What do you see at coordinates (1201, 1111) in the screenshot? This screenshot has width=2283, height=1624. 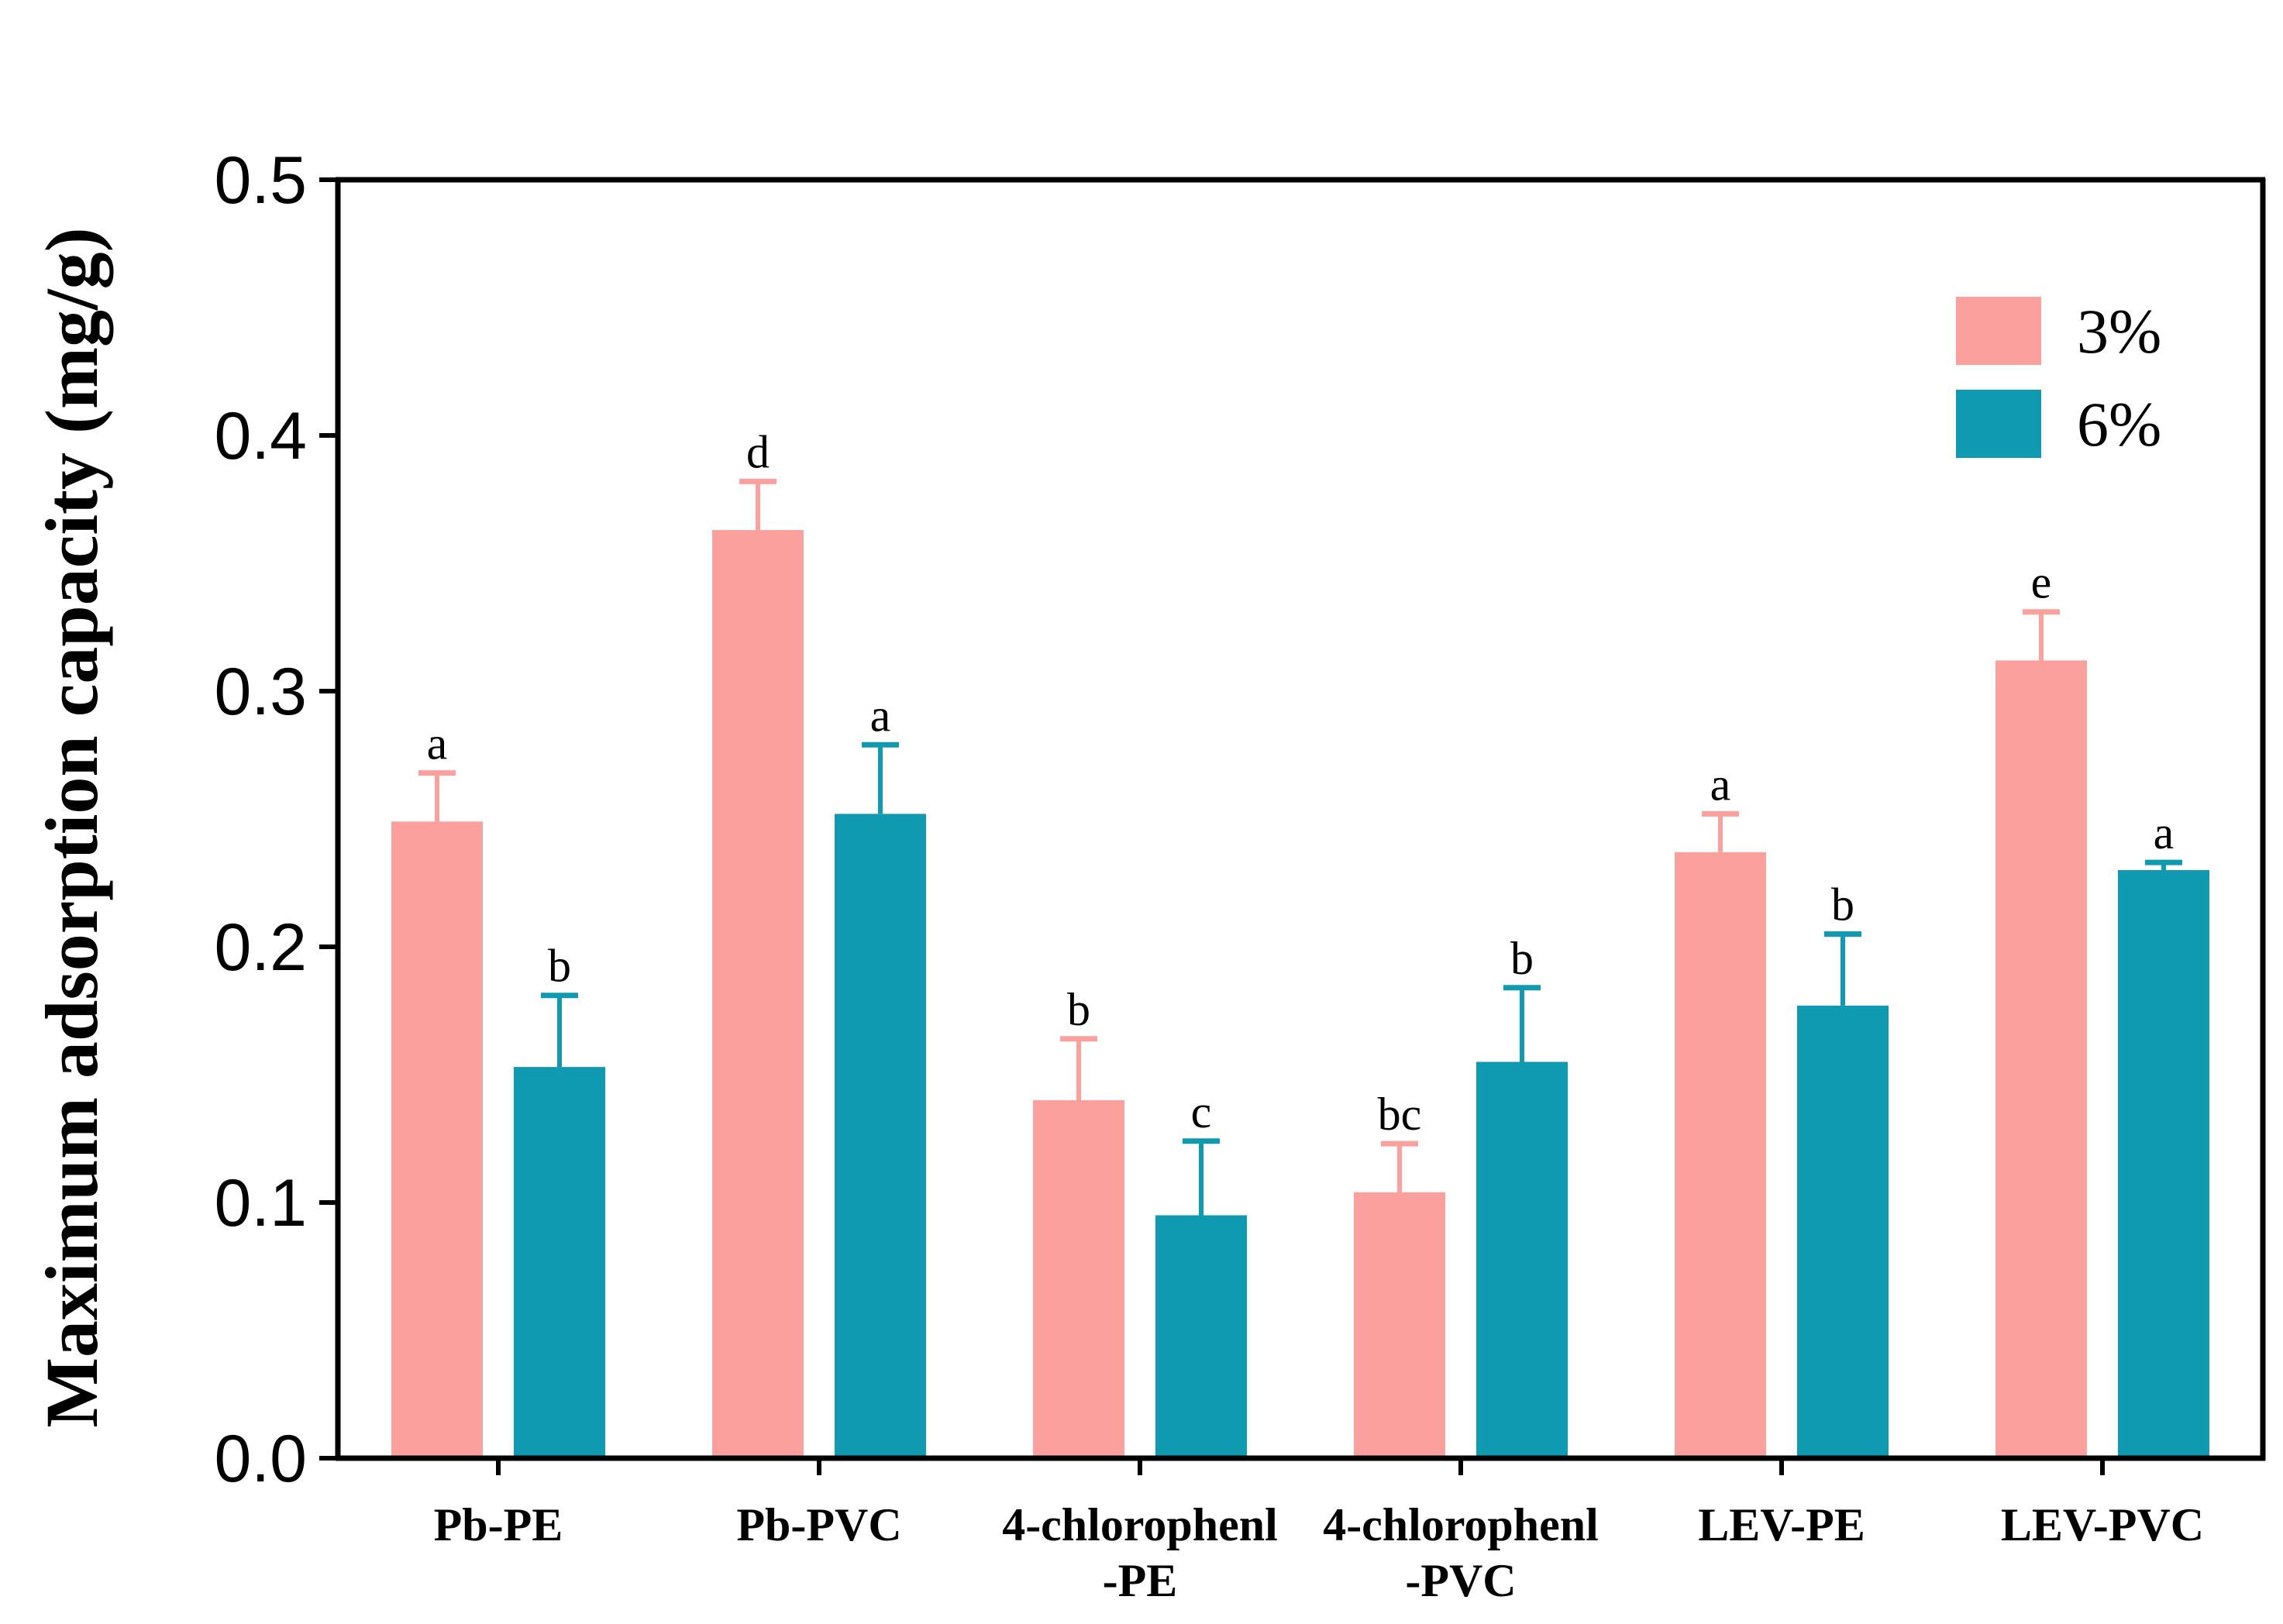 I see `significance-label: c` at bounding box center [1201, 1111].